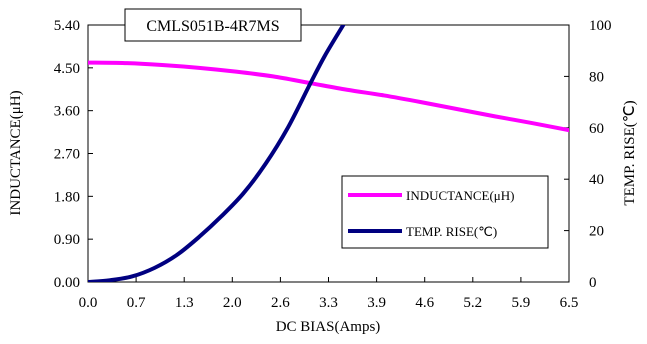  Describe the element at coordinates (88, 303) in the screenshot. I see `x-tick-label: 0.0` at that location.